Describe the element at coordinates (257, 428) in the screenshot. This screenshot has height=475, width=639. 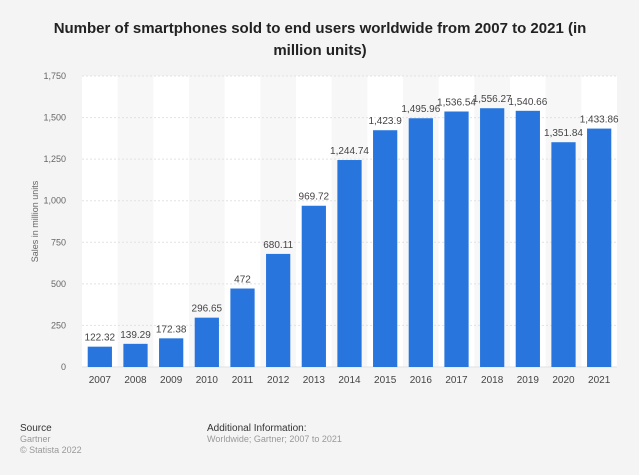
I see `info-label: Additional Information:` at that location.